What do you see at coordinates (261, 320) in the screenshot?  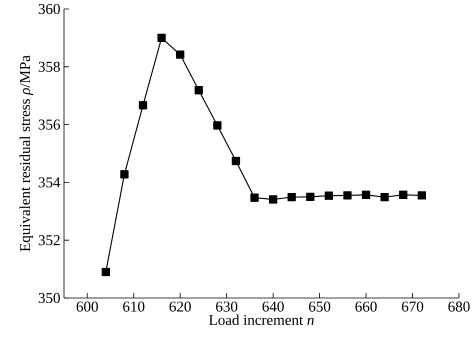 I see `x-axis-title: Load increment n` at bounding box center [261, 320].